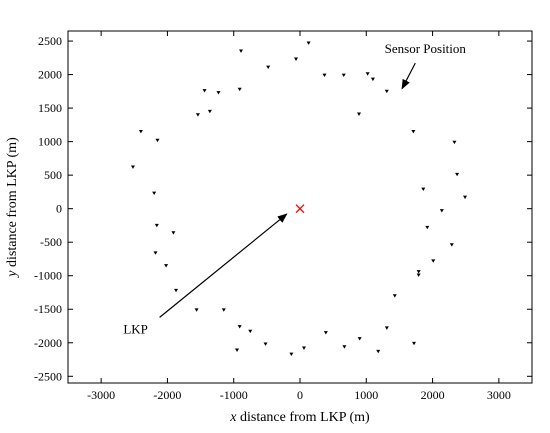 Image resolution: width=550 pixels, height=433 pixels. Describe the element at coordinates (223, 265) in the screenshot. I see `lkp-arrow` at that location.